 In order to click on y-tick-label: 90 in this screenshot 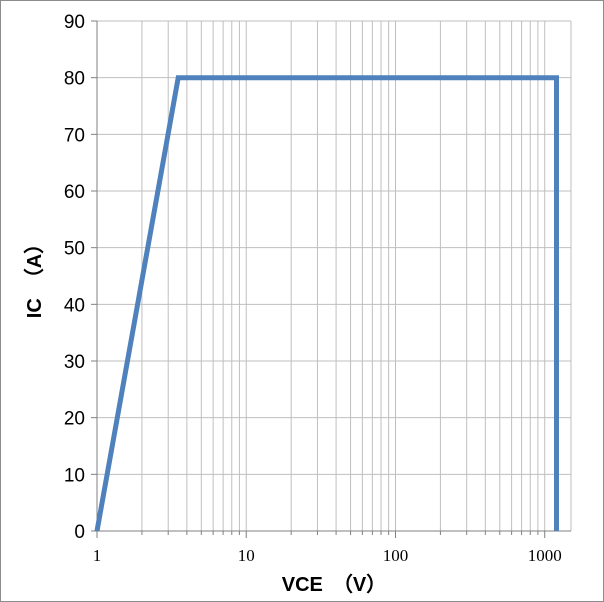, I will do `click(74, 22)`.